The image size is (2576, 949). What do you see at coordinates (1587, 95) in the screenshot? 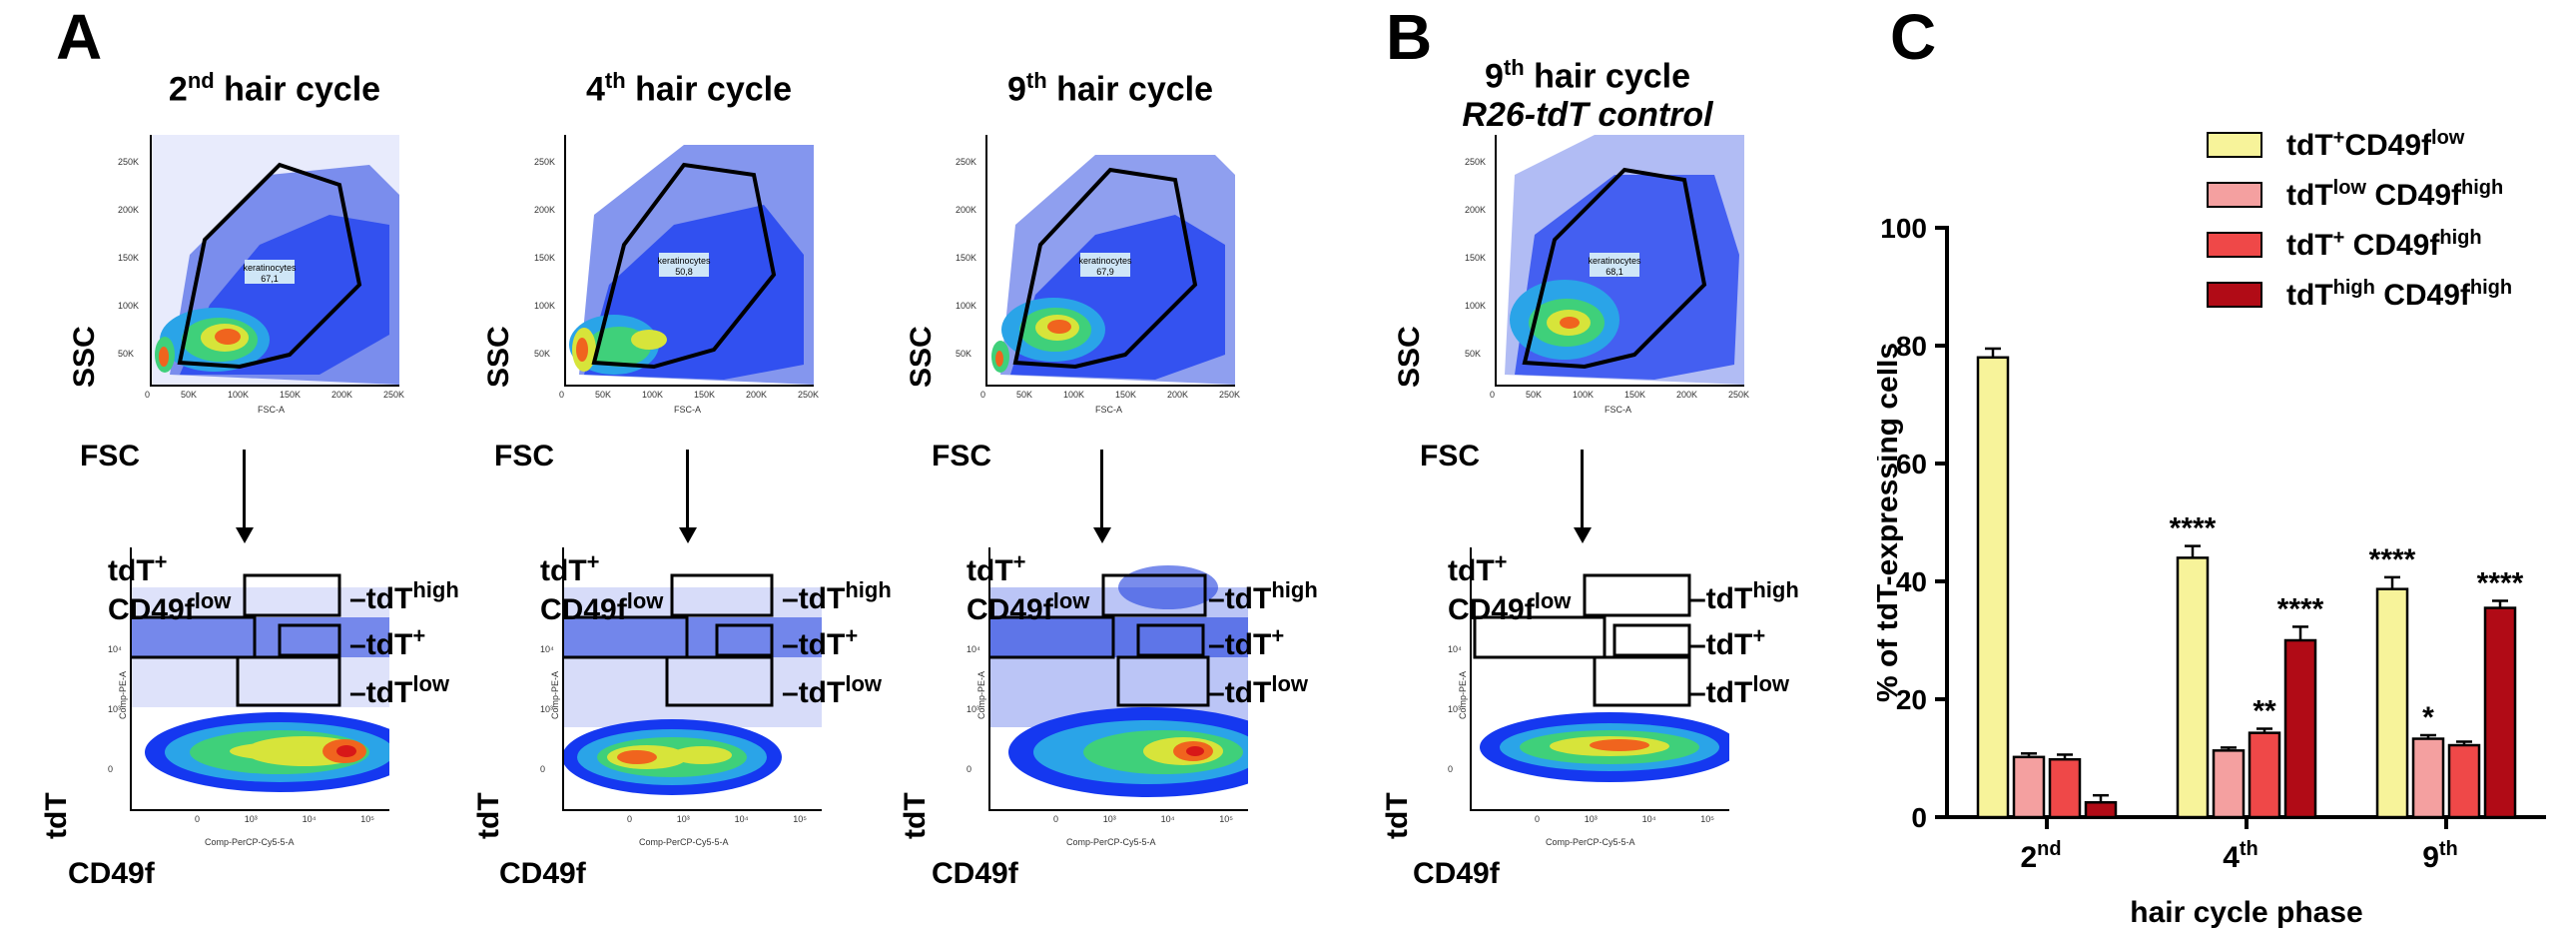
I see `heading-control: 9th hair cycle R26-tdT control` at bounding box center [1587, 95].